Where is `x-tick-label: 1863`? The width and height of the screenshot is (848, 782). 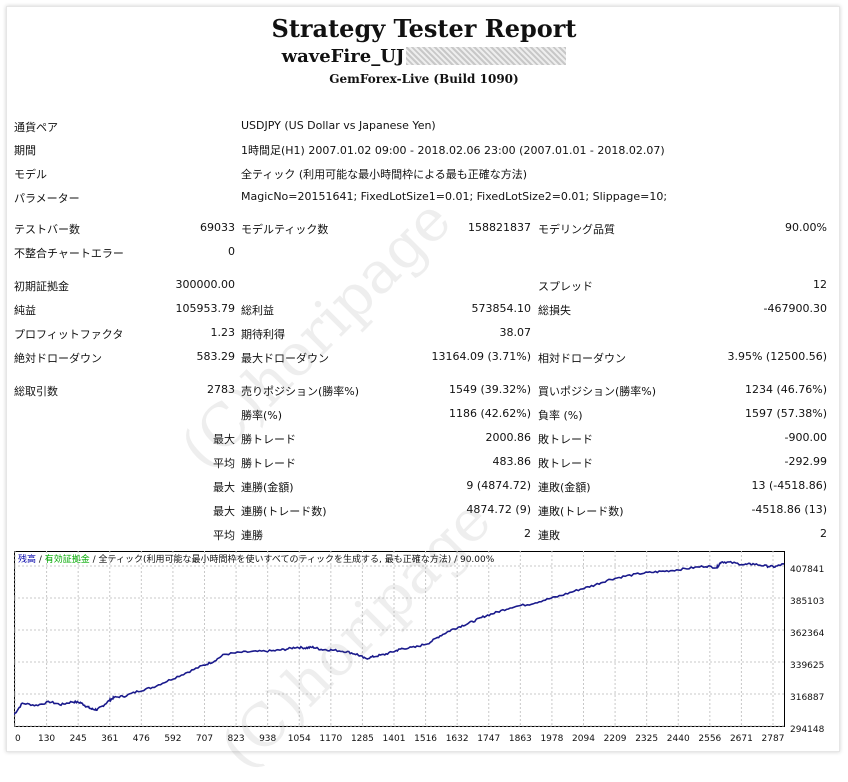 x-tick-label: 1863 is located at coordinates (520, 739).